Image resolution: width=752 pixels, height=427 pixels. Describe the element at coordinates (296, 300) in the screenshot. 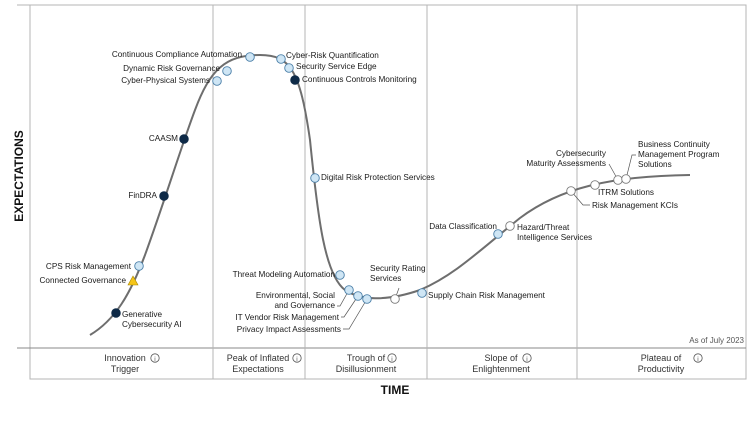

I see `label-environmental-social-and-governance: Environmental, Social and Governance` at that location.